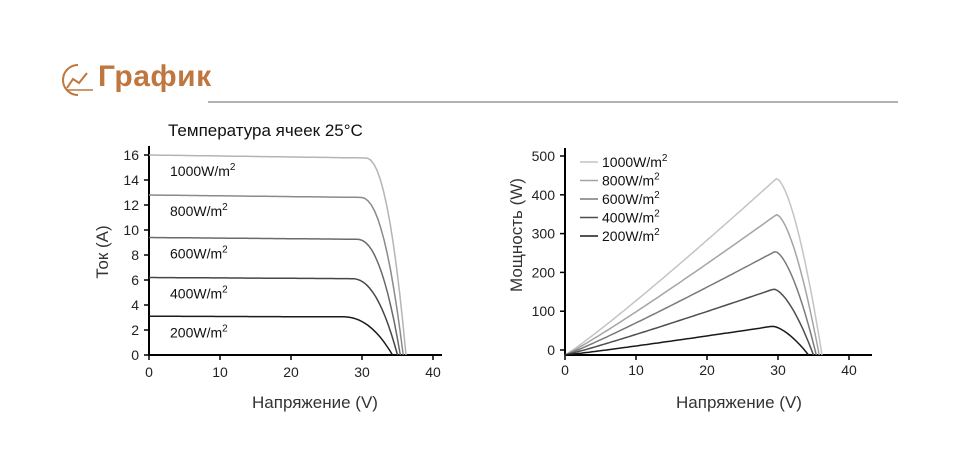 The width and height of the screenshot is (970, 463). What do you see at coordinates (199, 210) in the screenshot?
I see `iv-series-label: 800W/m2` at bounding box center [199, 210].